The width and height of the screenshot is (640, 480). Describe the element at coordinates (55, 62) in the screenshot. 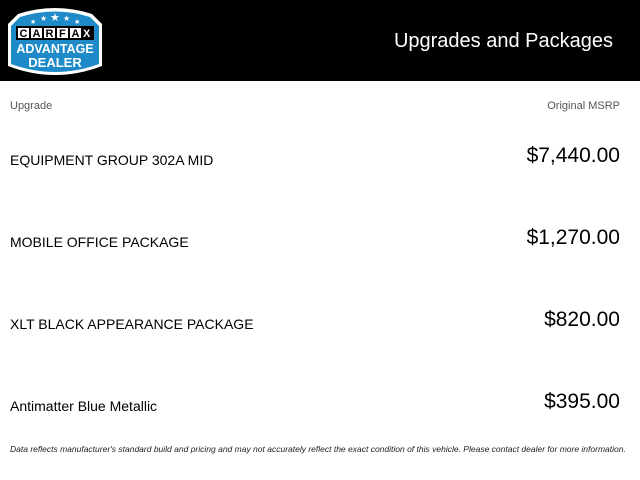

I see `svg-text: DEALER` at that location.